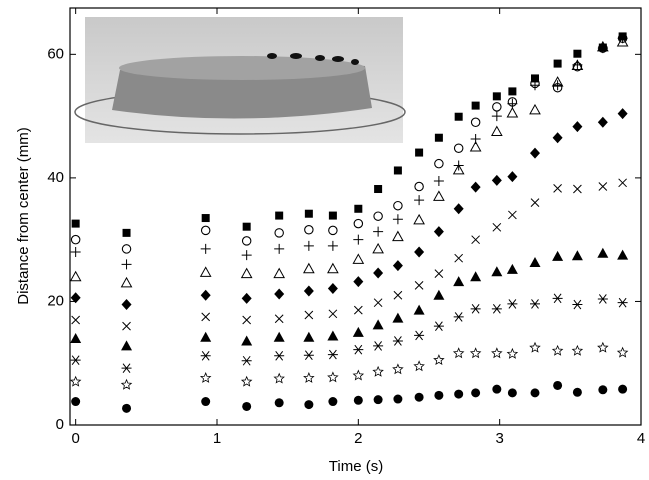 Image resolution: width=649 pixels, height=480 pixels. What do you see at coordinates (356, 466) in the screenshot?
I see `x-axis-label: Time (s)` at bounding box center [356, 466].